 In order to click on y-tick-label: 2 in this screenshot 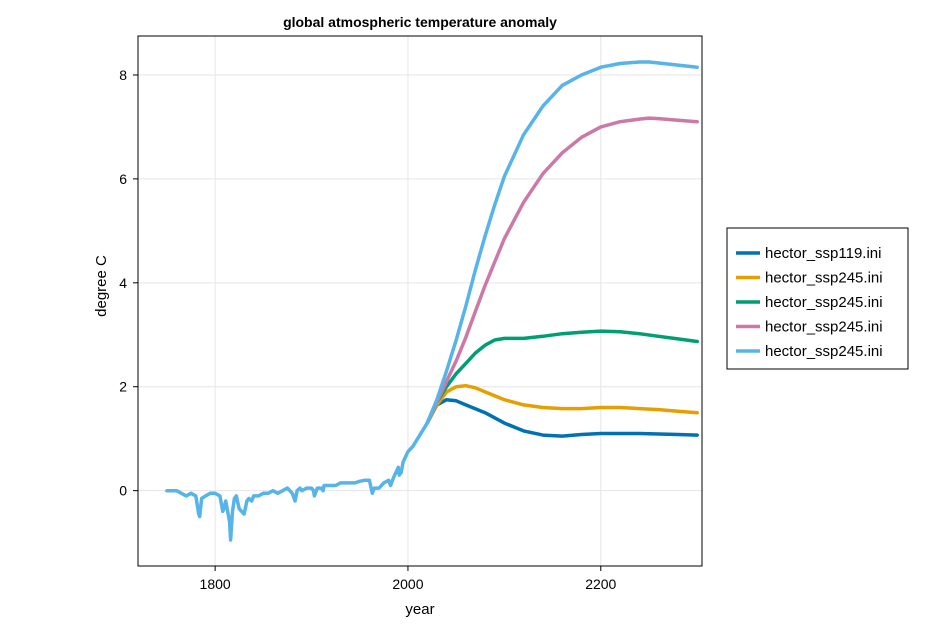, I will do `click(123, 387)`.